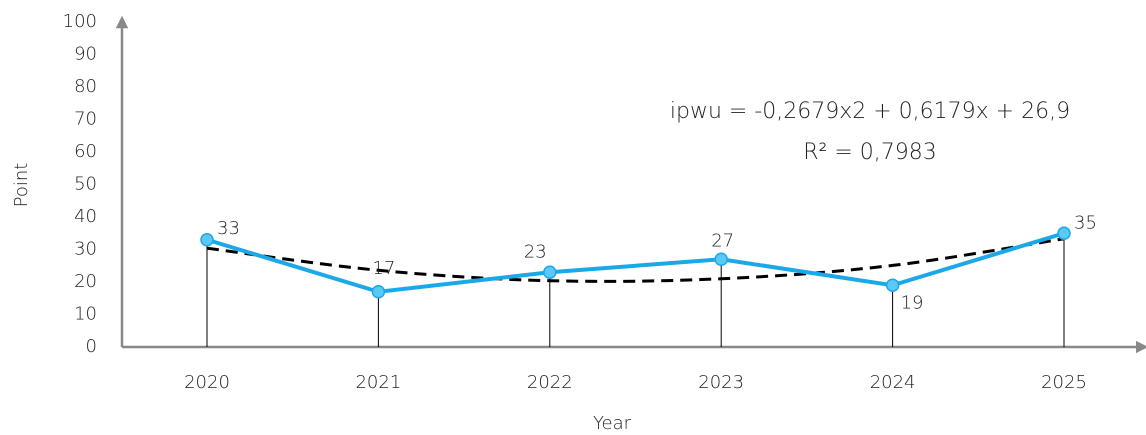 The image size is (1146, 435). I want to click on data-label: 33, so click(228, 228).